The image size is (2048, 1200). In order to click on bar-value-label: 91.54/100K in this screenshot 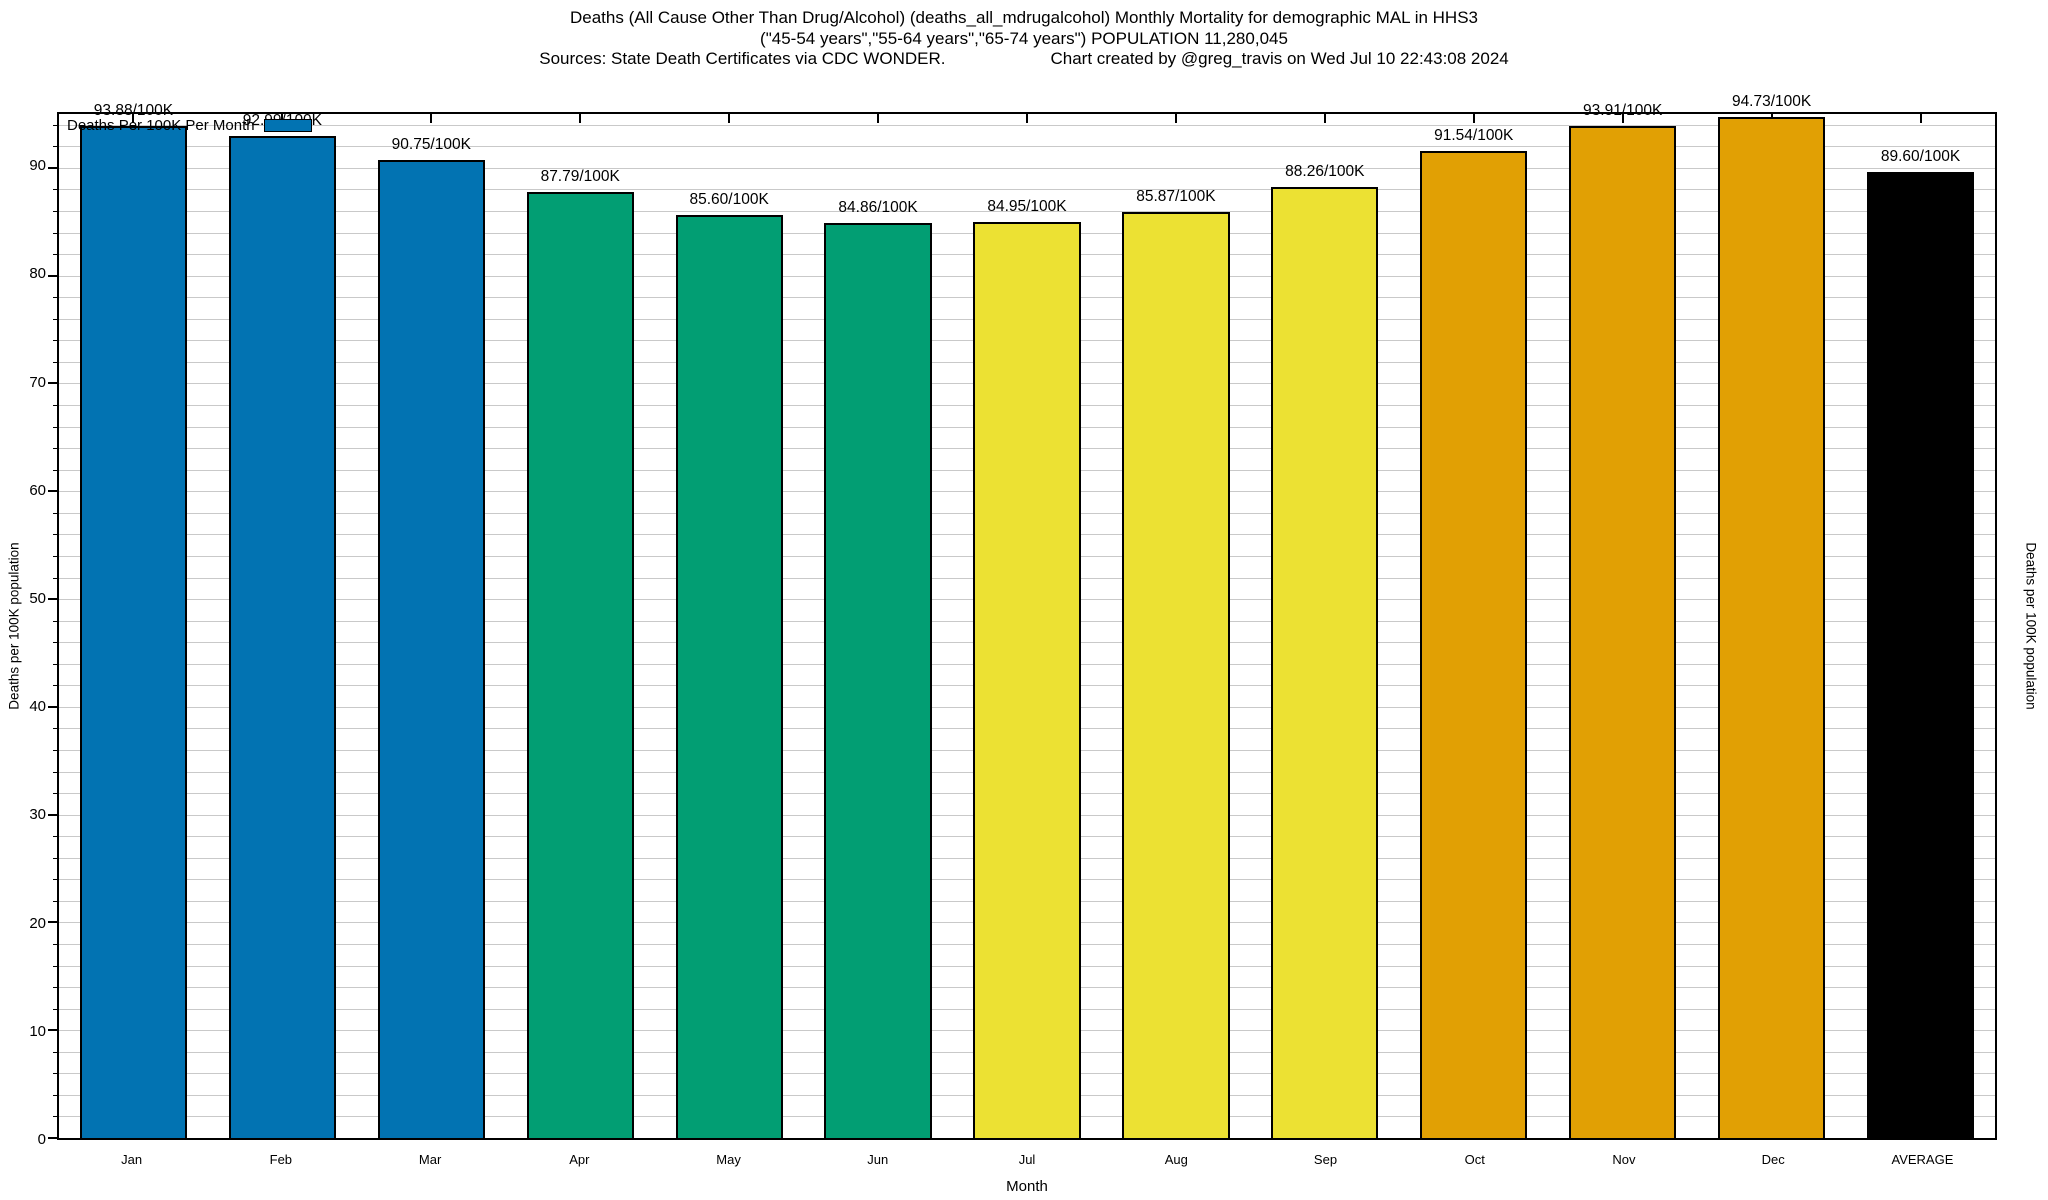, I will do `click(1474, 136)`.